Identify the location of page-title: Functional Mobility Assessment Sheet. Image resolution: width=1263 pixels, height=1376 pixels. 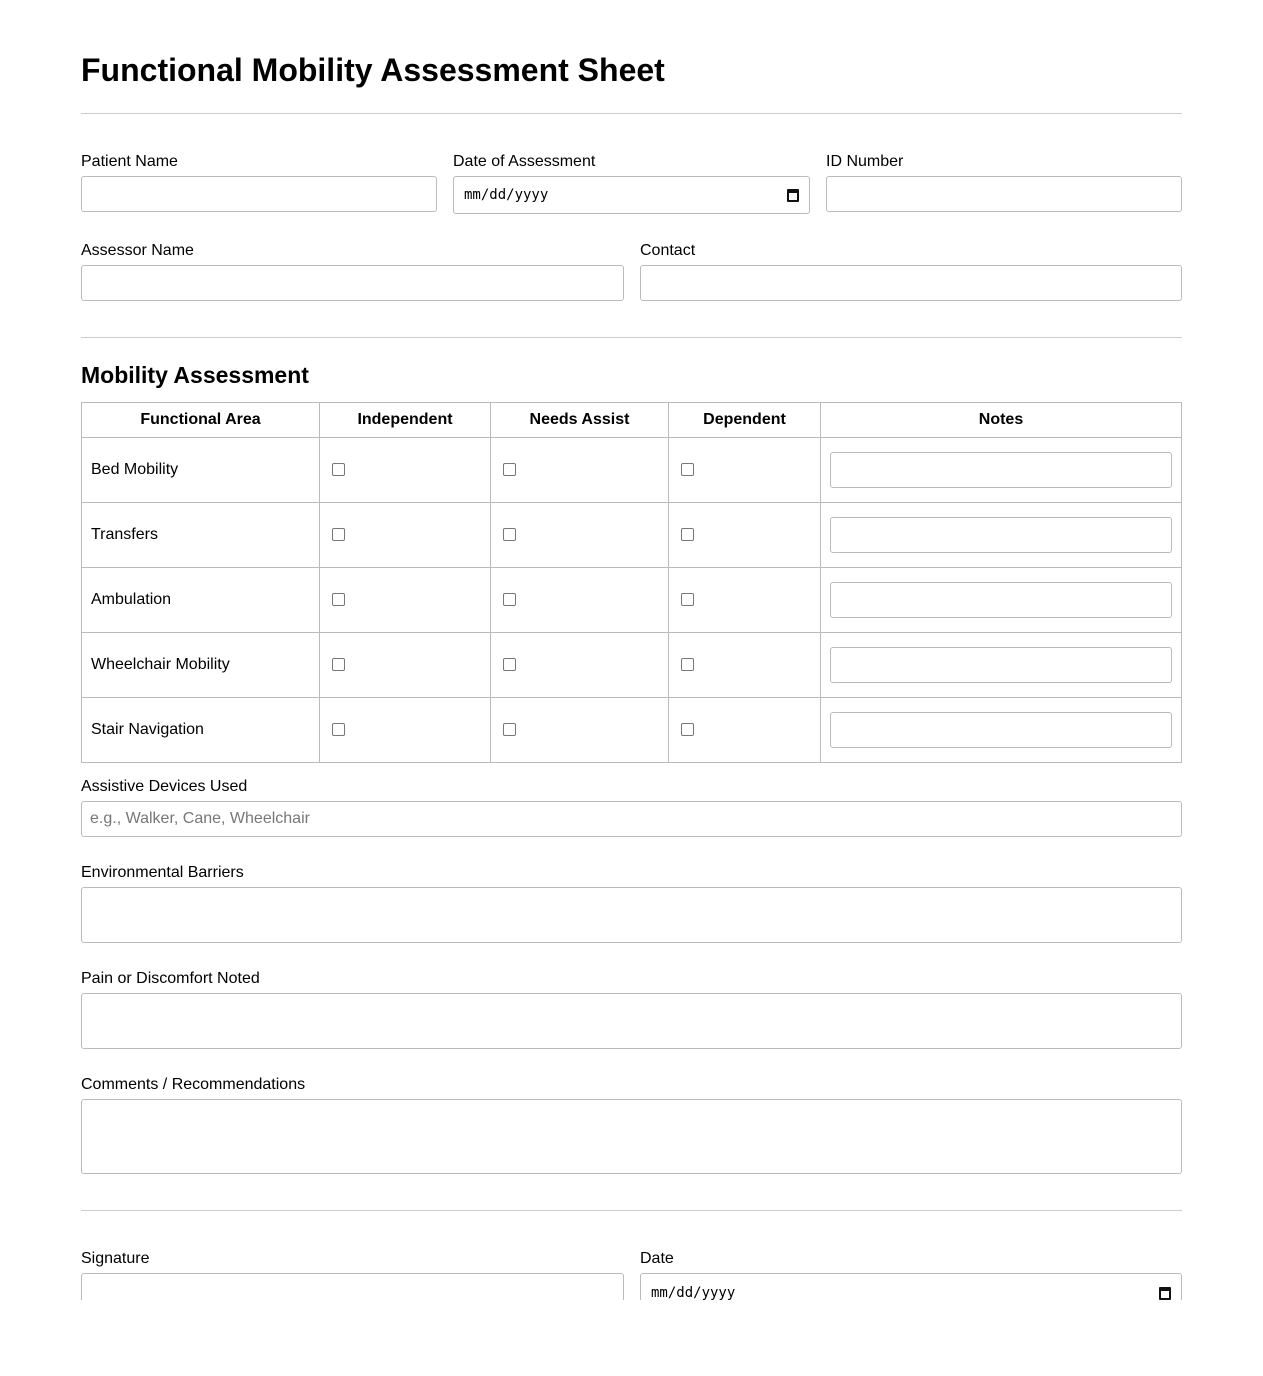
(373, 70).